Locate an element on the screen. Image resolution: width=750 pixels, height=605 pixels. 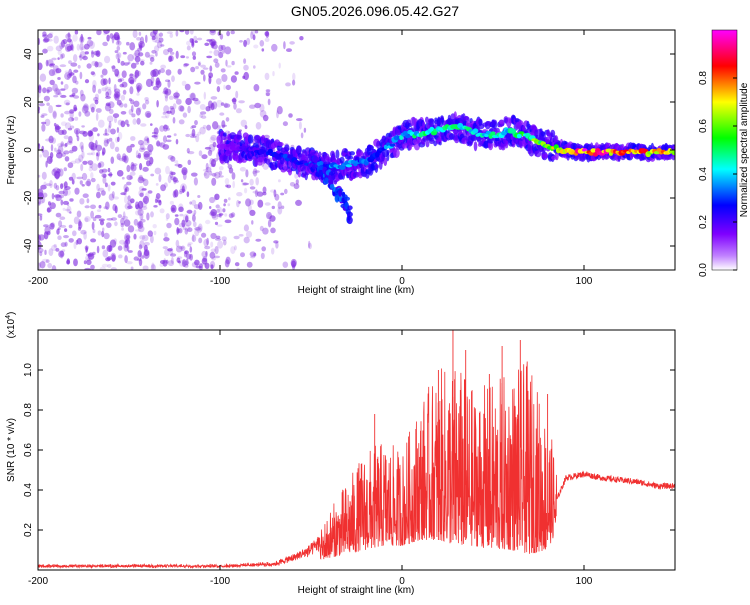
branch-point is located at coordinates (330, 177).